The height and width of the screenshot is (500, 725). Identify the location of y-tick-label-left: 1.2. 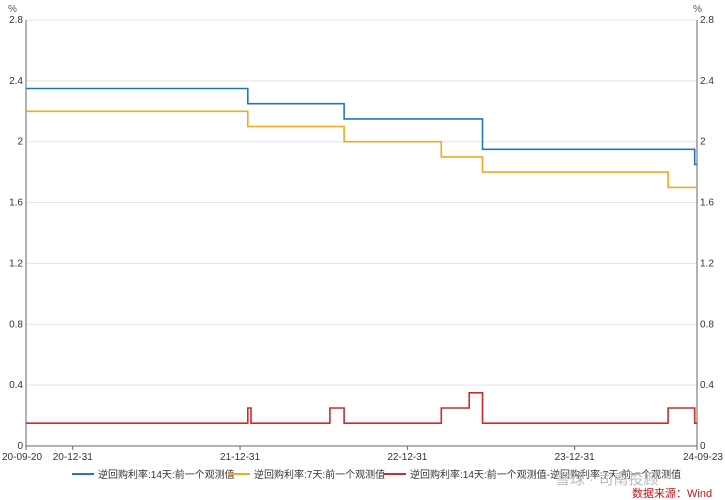
(16, 263).